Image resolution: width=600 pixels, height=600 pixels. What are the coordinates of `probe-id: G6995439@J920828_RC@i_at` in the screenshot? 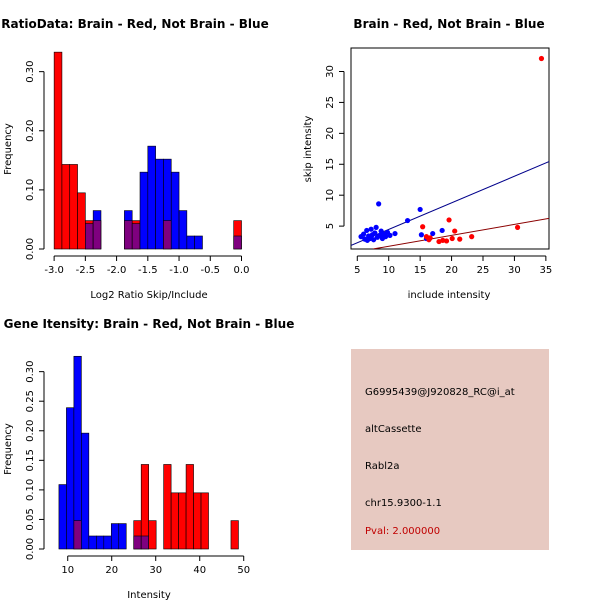 It's located at (440, 392).